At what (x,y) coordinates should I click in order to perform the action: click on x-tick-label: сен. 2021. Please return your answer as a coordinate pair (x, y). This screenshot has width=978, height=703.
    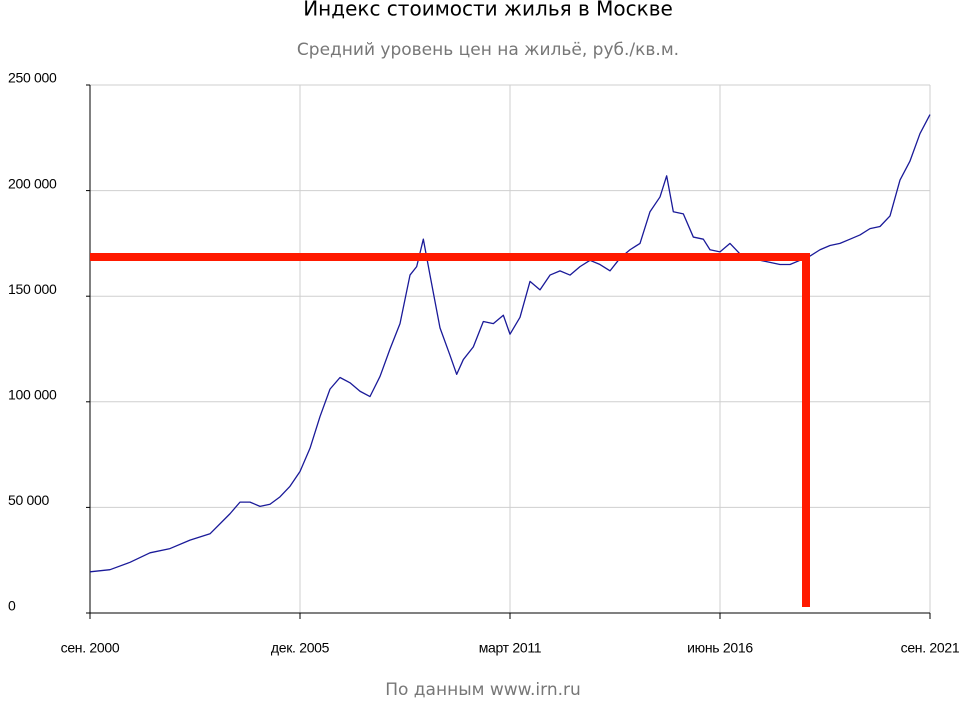
    Looking at the image, I should click on (930, 648).